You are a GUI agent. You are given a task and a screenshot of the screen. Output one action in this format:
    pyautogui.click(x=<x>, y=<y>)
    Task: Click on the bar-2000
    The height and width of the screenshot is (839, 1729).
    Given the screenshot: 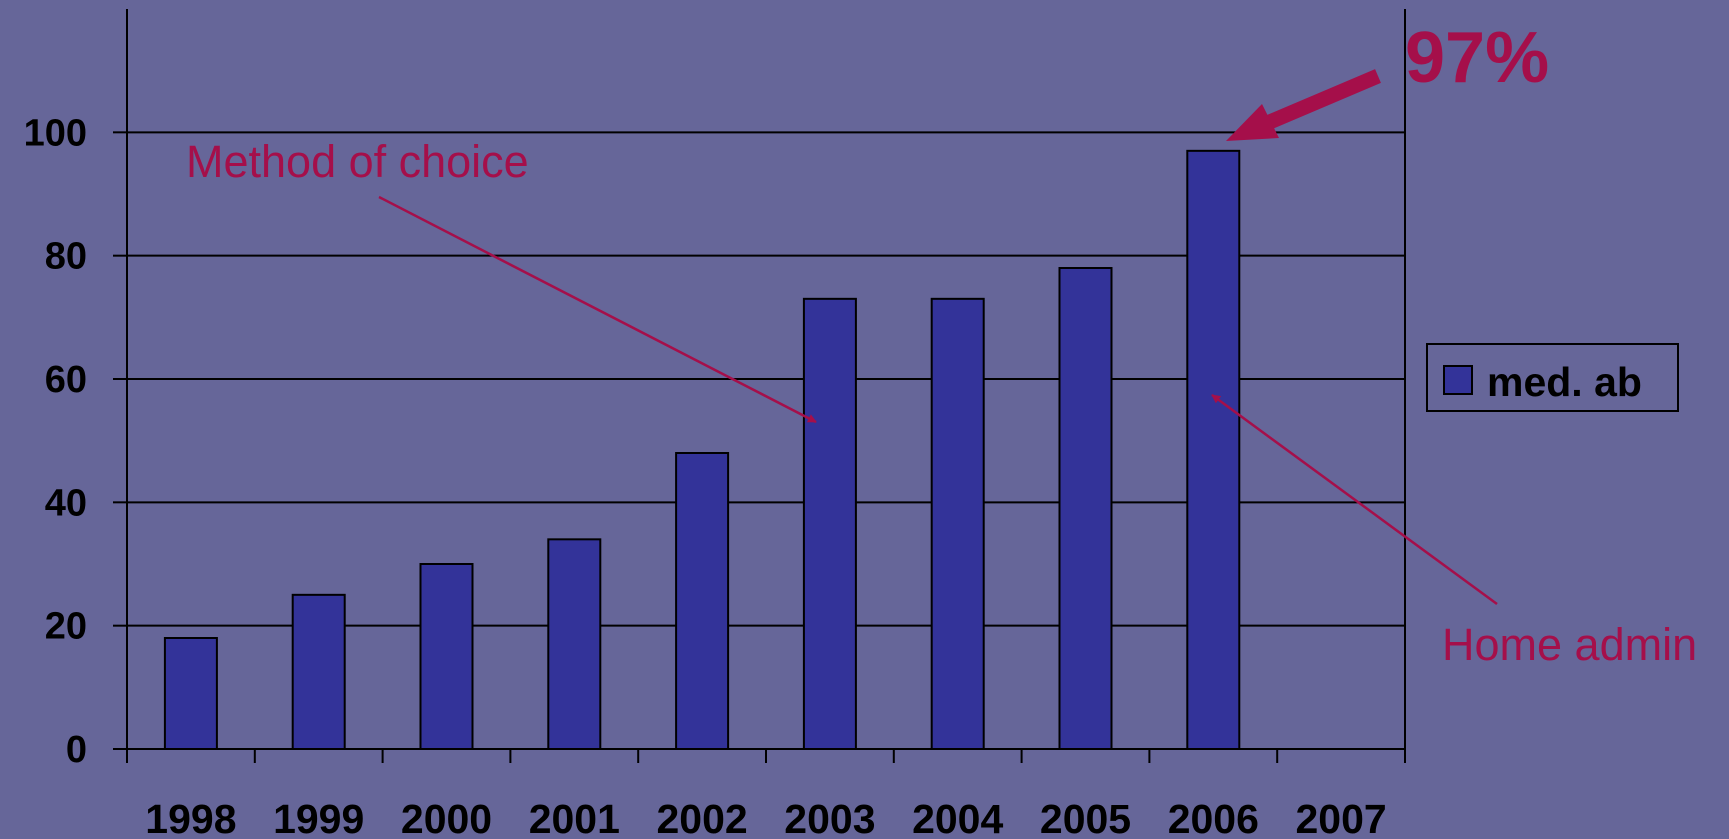 What is the action you would take?
    pyautogui.click(x=446, y=656)
    